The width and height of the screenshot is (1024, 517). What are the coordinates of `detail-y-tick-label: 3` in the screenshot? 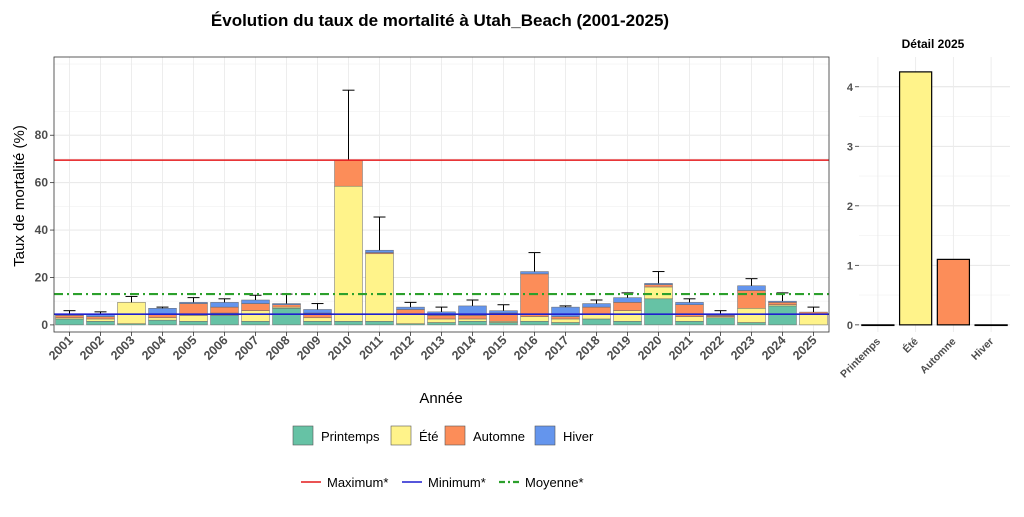 It's located at (850, 147).